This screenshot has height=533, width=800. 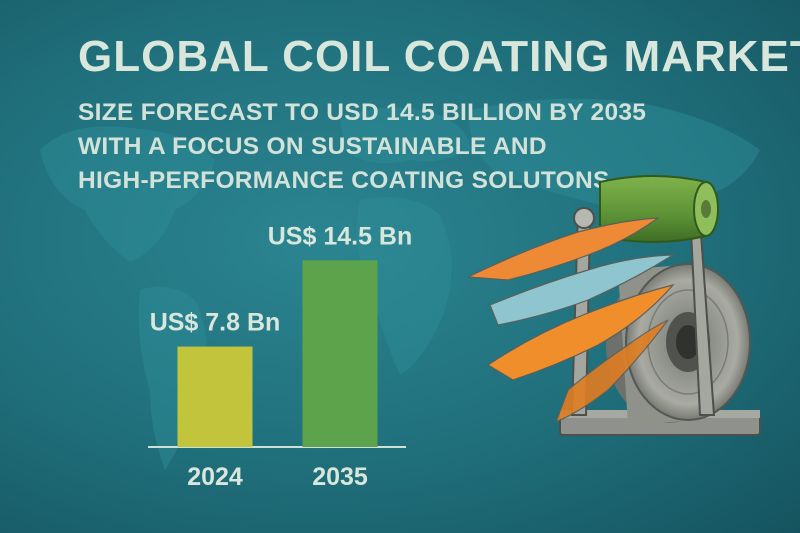 I want to click on x-tick-label-2024: 2024, so click(x=215, y=477).